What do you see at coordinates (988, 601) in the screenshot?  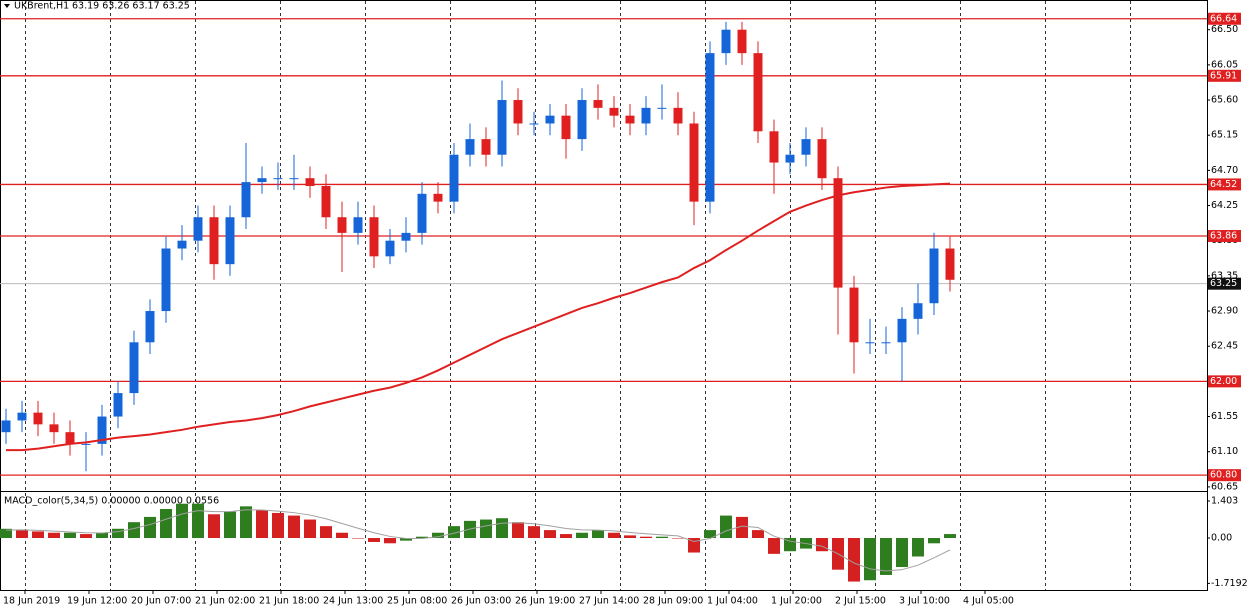 I see `x-tick-label: 4 Jul 05:00` at bounding box center [988, 601].